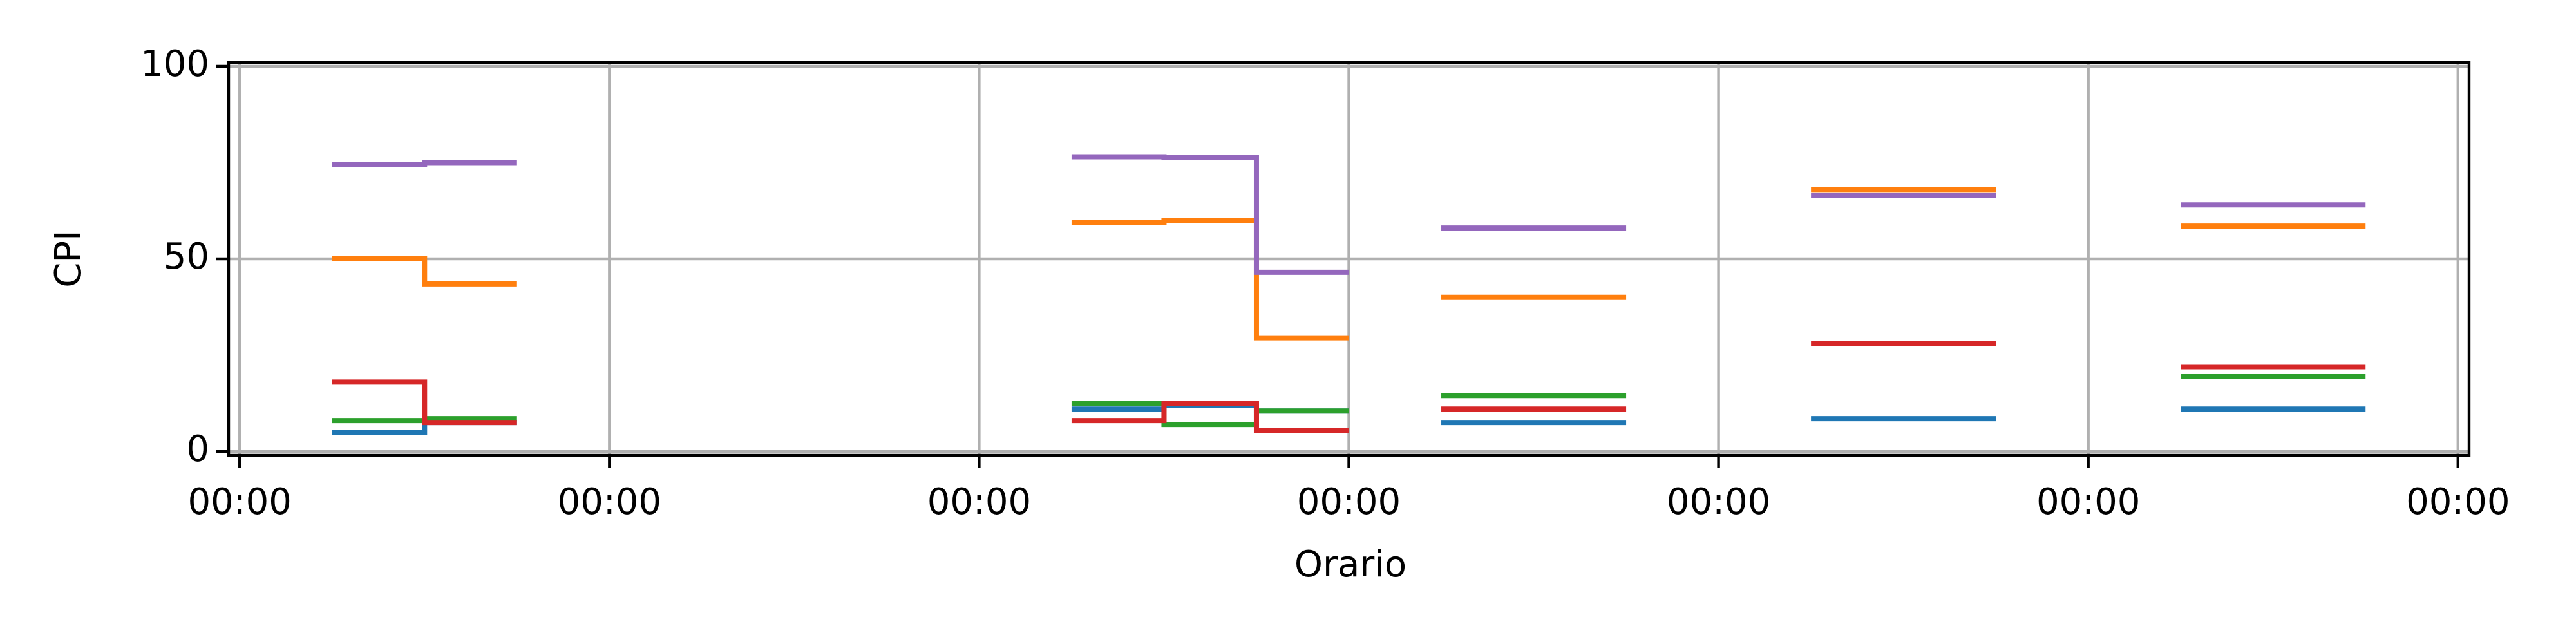 The height and width of the screenshot is (644, 2576). I want to click on x-axis-label: Orario, so click(1350, 564).